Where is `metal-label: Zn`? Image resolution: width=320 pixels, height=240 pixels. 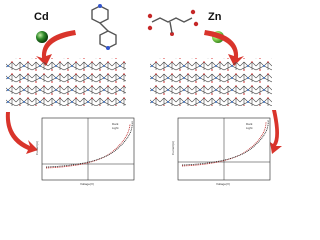 metal-label: Zn is located at coordinates (215, 17).